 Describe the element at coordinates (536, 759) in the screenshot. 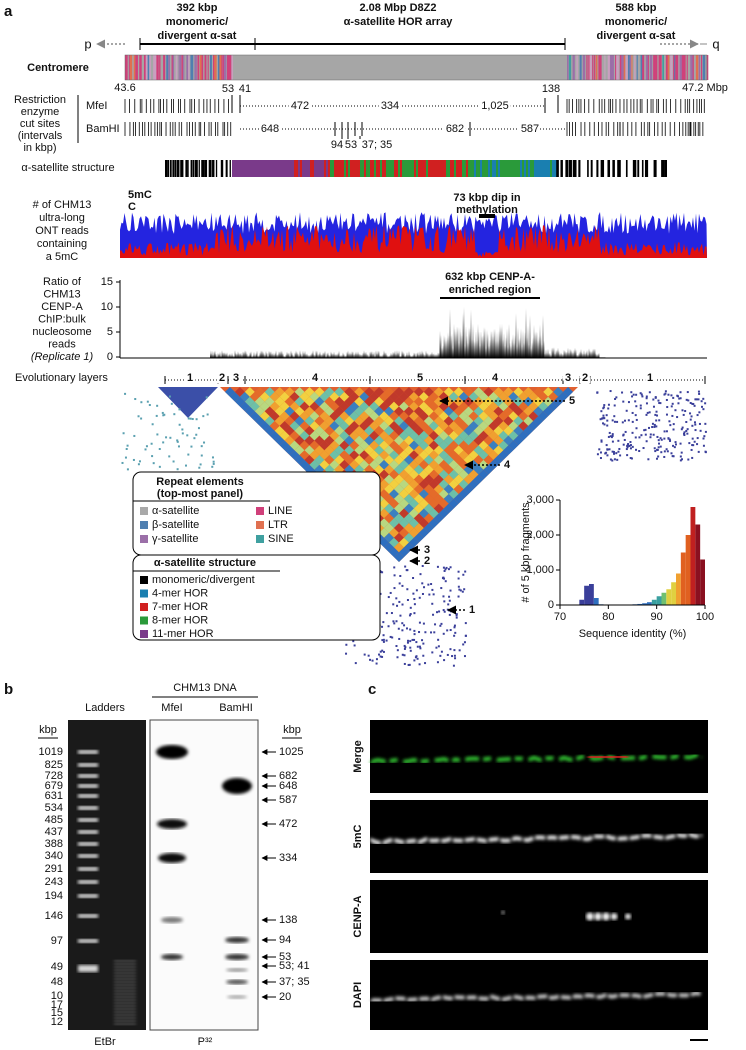

I see `fiber` at that location.